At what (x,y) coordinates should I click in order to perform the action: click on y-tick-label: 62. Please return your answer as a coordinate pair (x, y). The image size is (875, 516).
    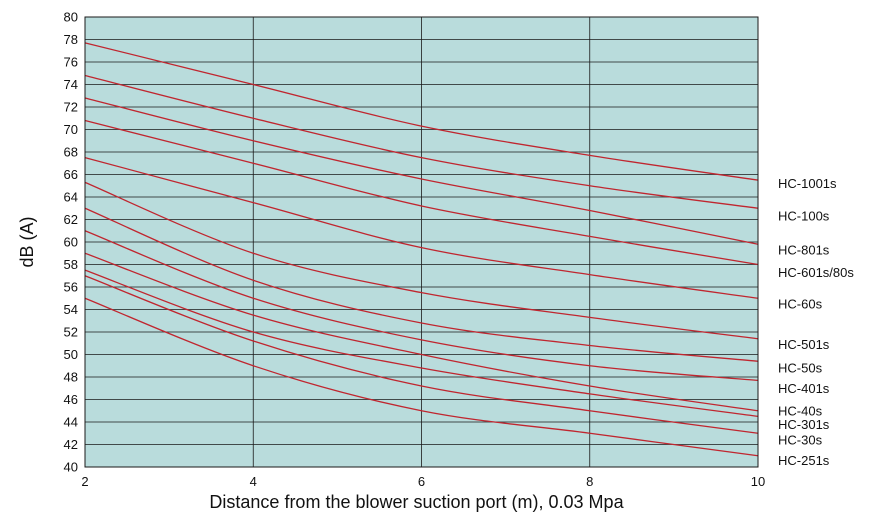
    Looking at the image, I should click on (71, 219).